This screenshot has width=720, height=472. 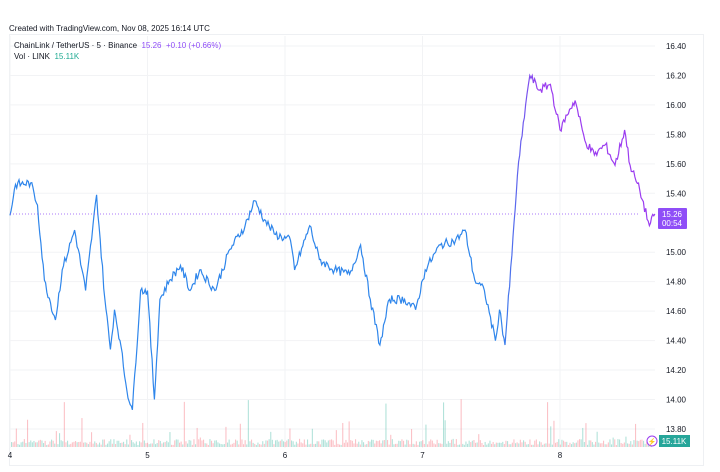 I want to click on y-tick-label: 16.40, so click(x=676, y=46).